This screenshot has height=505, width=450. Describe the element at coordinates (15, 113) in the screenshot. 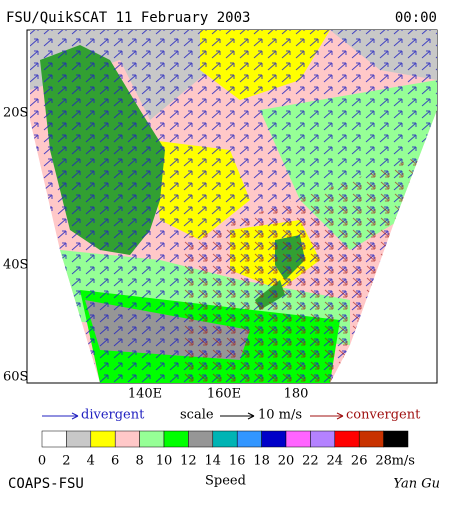

I see `lat-label: 20S` at that location.